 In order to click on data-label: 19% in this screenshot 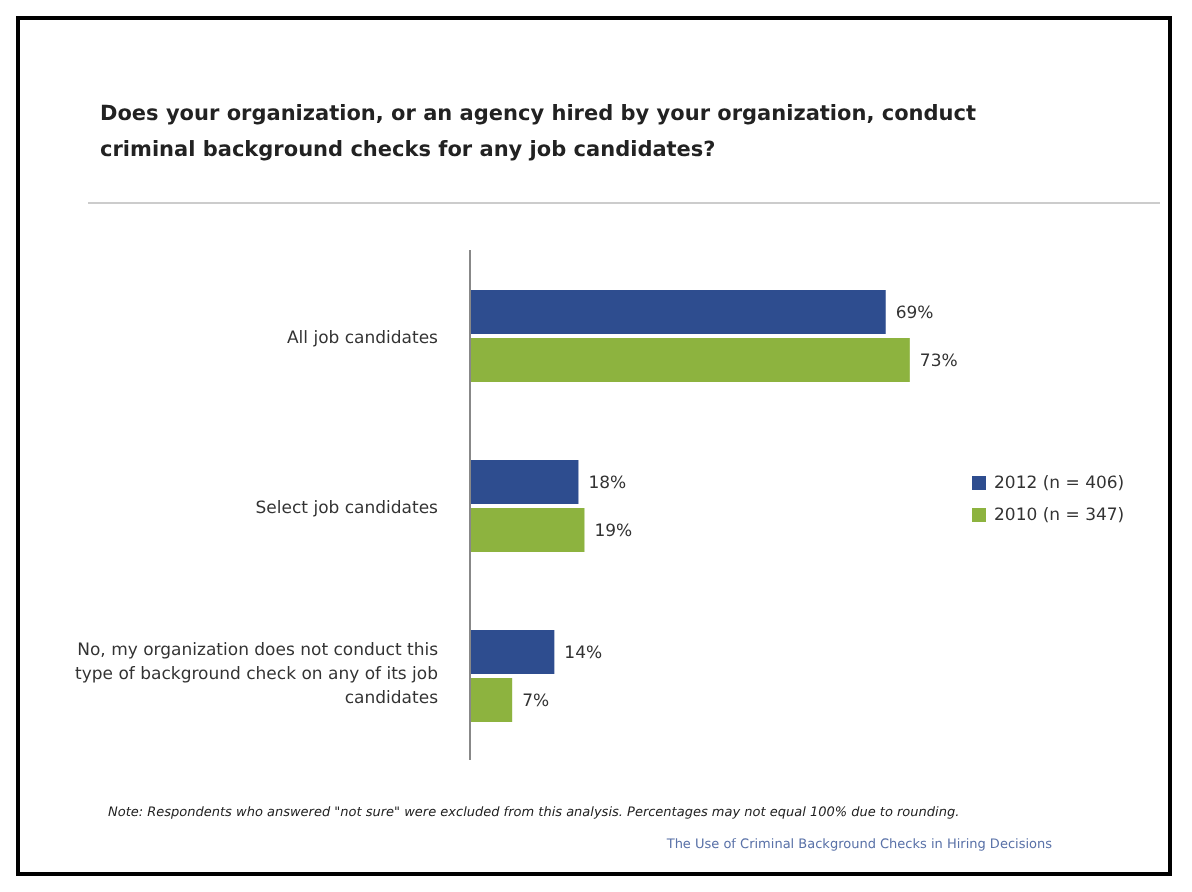, I will do `click(613, 532)`.